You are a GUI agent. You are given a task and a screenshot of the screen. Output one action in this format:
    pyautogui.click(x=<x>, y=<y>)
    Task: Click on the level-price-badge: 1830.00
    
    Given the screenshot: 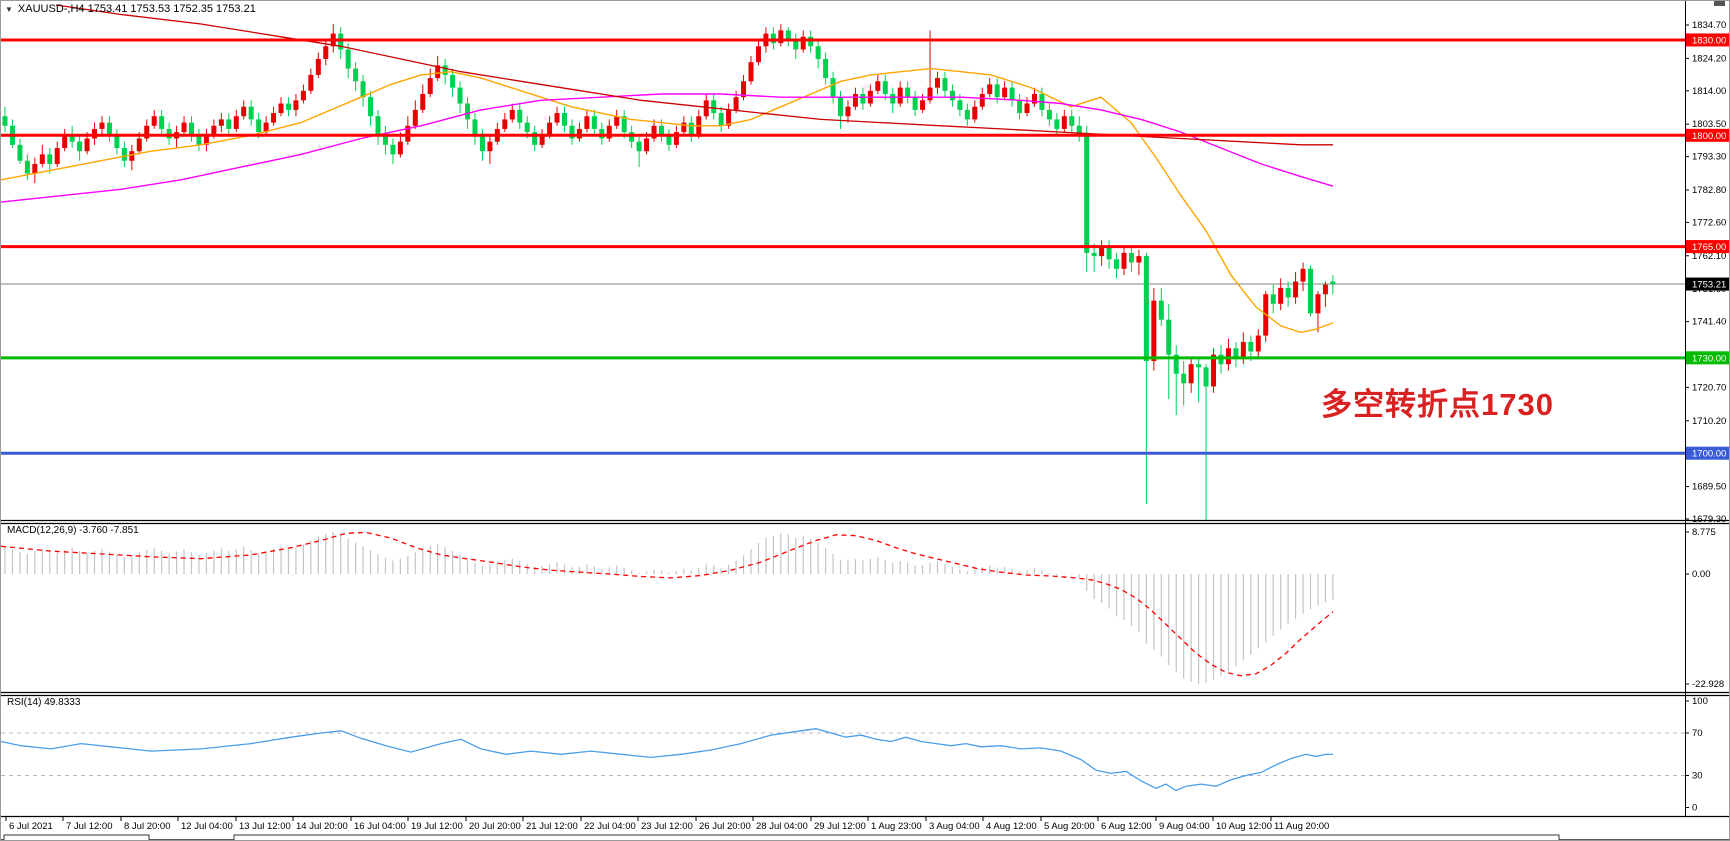 What is the action you would take?
    pyautogui.click(x=1709, y=40)
    